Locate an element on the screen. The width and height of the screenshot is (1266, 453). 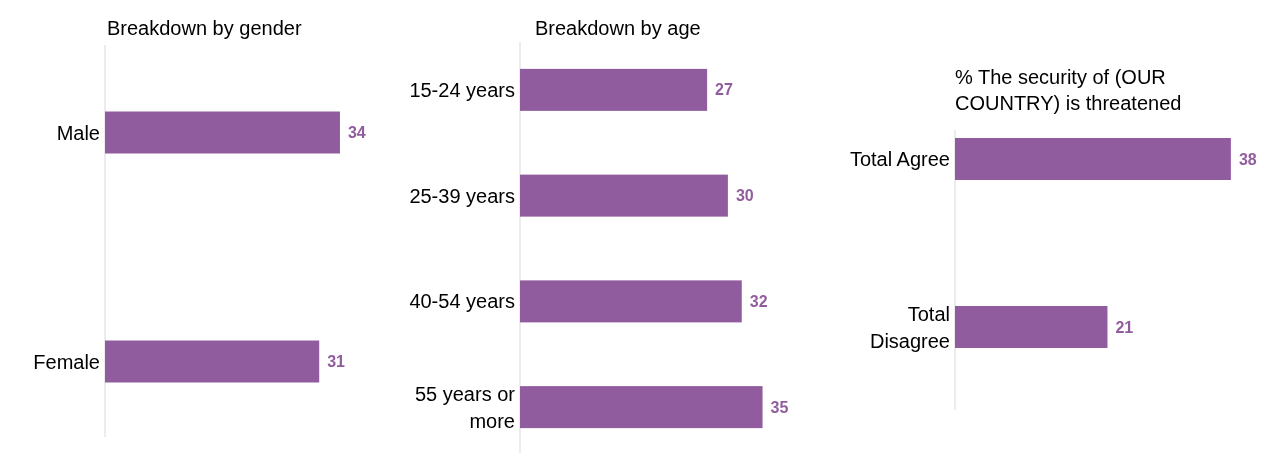
data-label: 30 is located at coordinates (744, 196).